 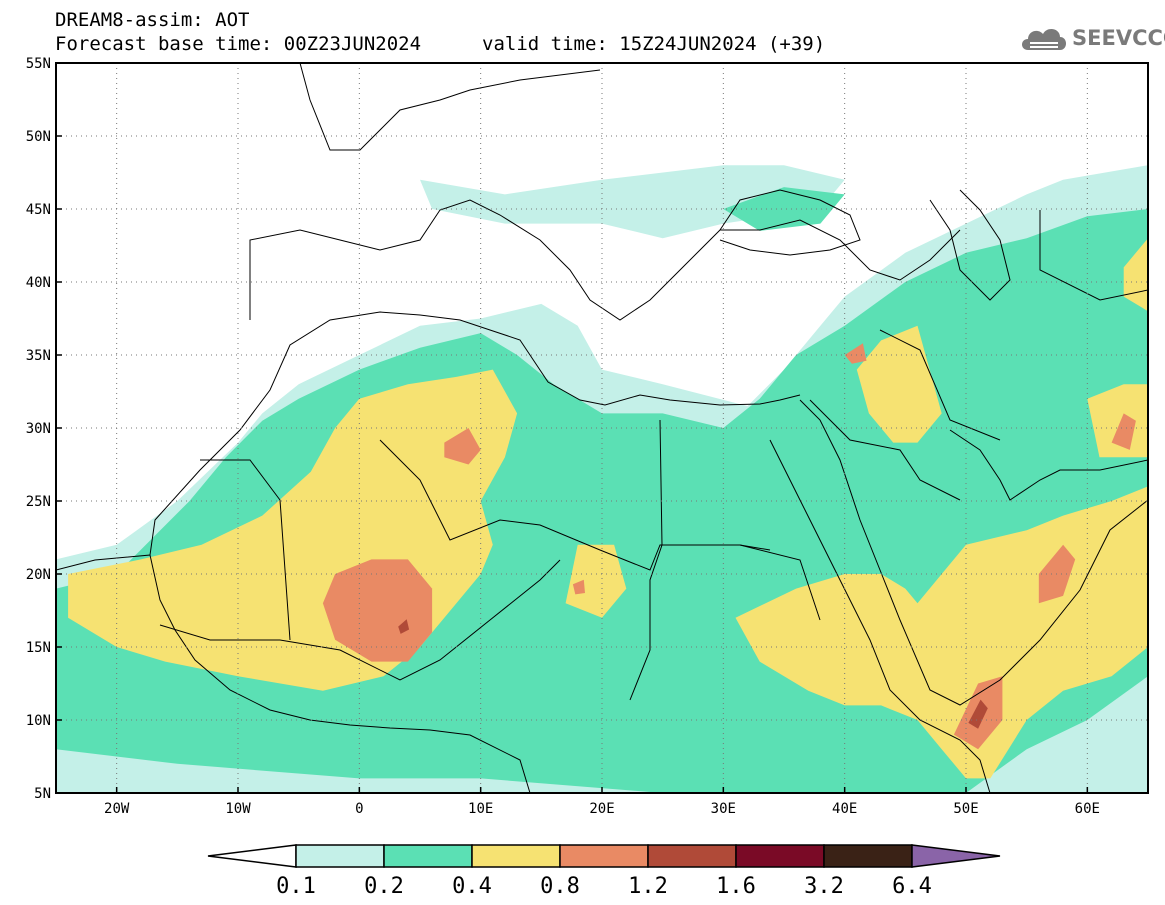 I want to click on colorbar-level-label: 6.4, so click(x=912, y=886).